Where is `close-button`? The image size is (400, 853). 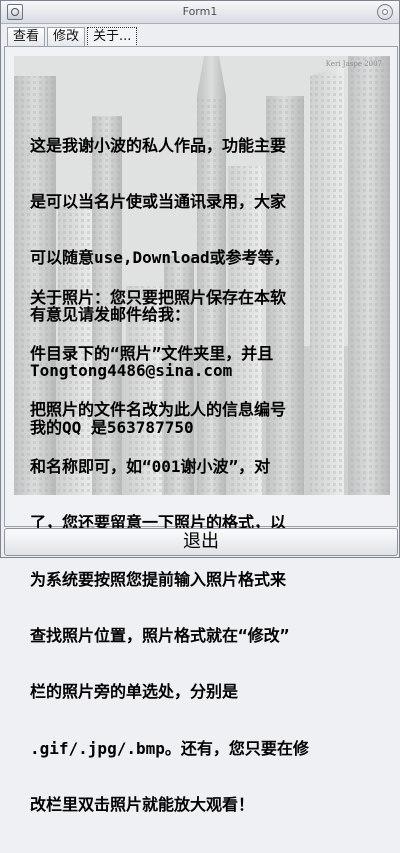
close-button is located at coordinates (385, 12).